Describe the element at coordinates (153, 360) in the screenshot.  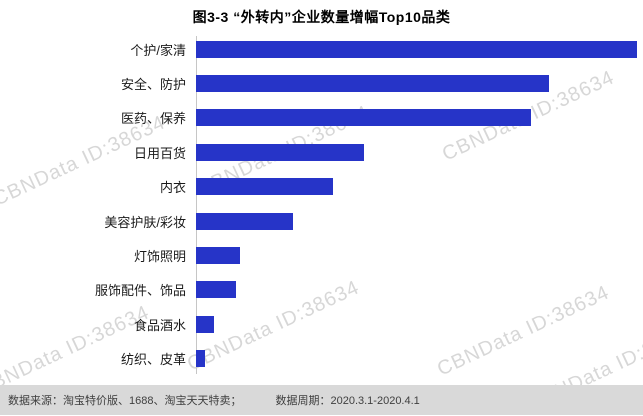
I see `category-label: 纺织、皮革` at that location.